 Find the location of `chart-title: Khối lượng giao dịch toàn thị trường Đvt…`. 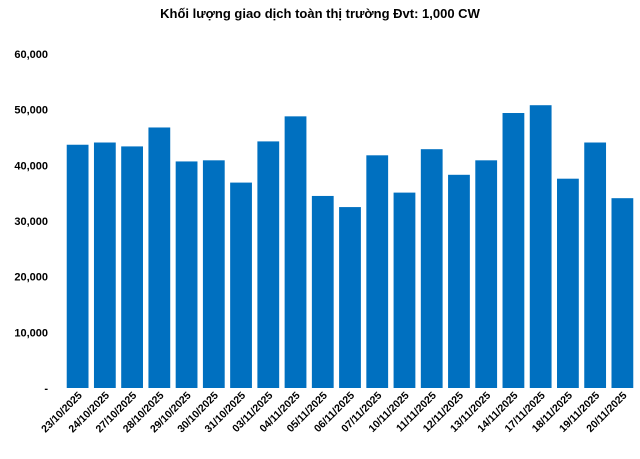

chart-title: Khối lượng giao dịch toàn thị trường Đvt… is located at coordinates (320, 13).